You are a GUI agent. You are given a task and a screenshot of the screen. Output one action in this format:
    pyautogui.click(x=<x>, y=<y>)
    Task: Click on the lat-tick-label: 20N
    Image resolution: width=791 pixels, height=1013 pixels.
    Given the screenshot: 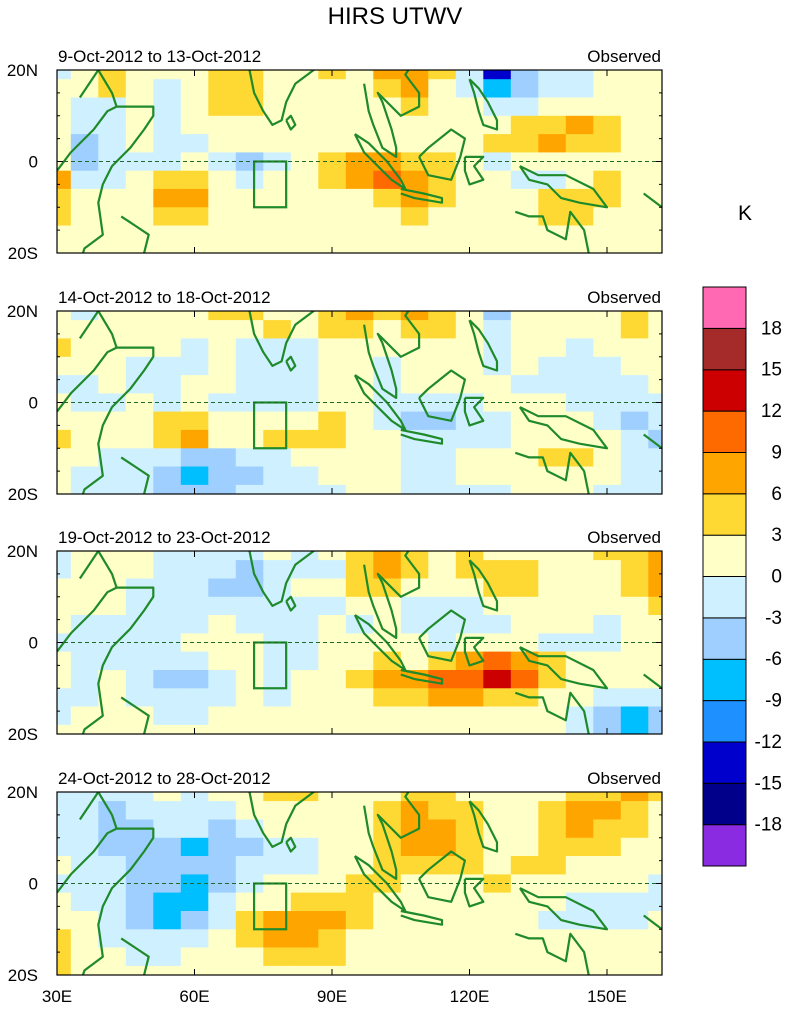 What is the action you would take?
    pyautogui.click(x=22, y=311)
    